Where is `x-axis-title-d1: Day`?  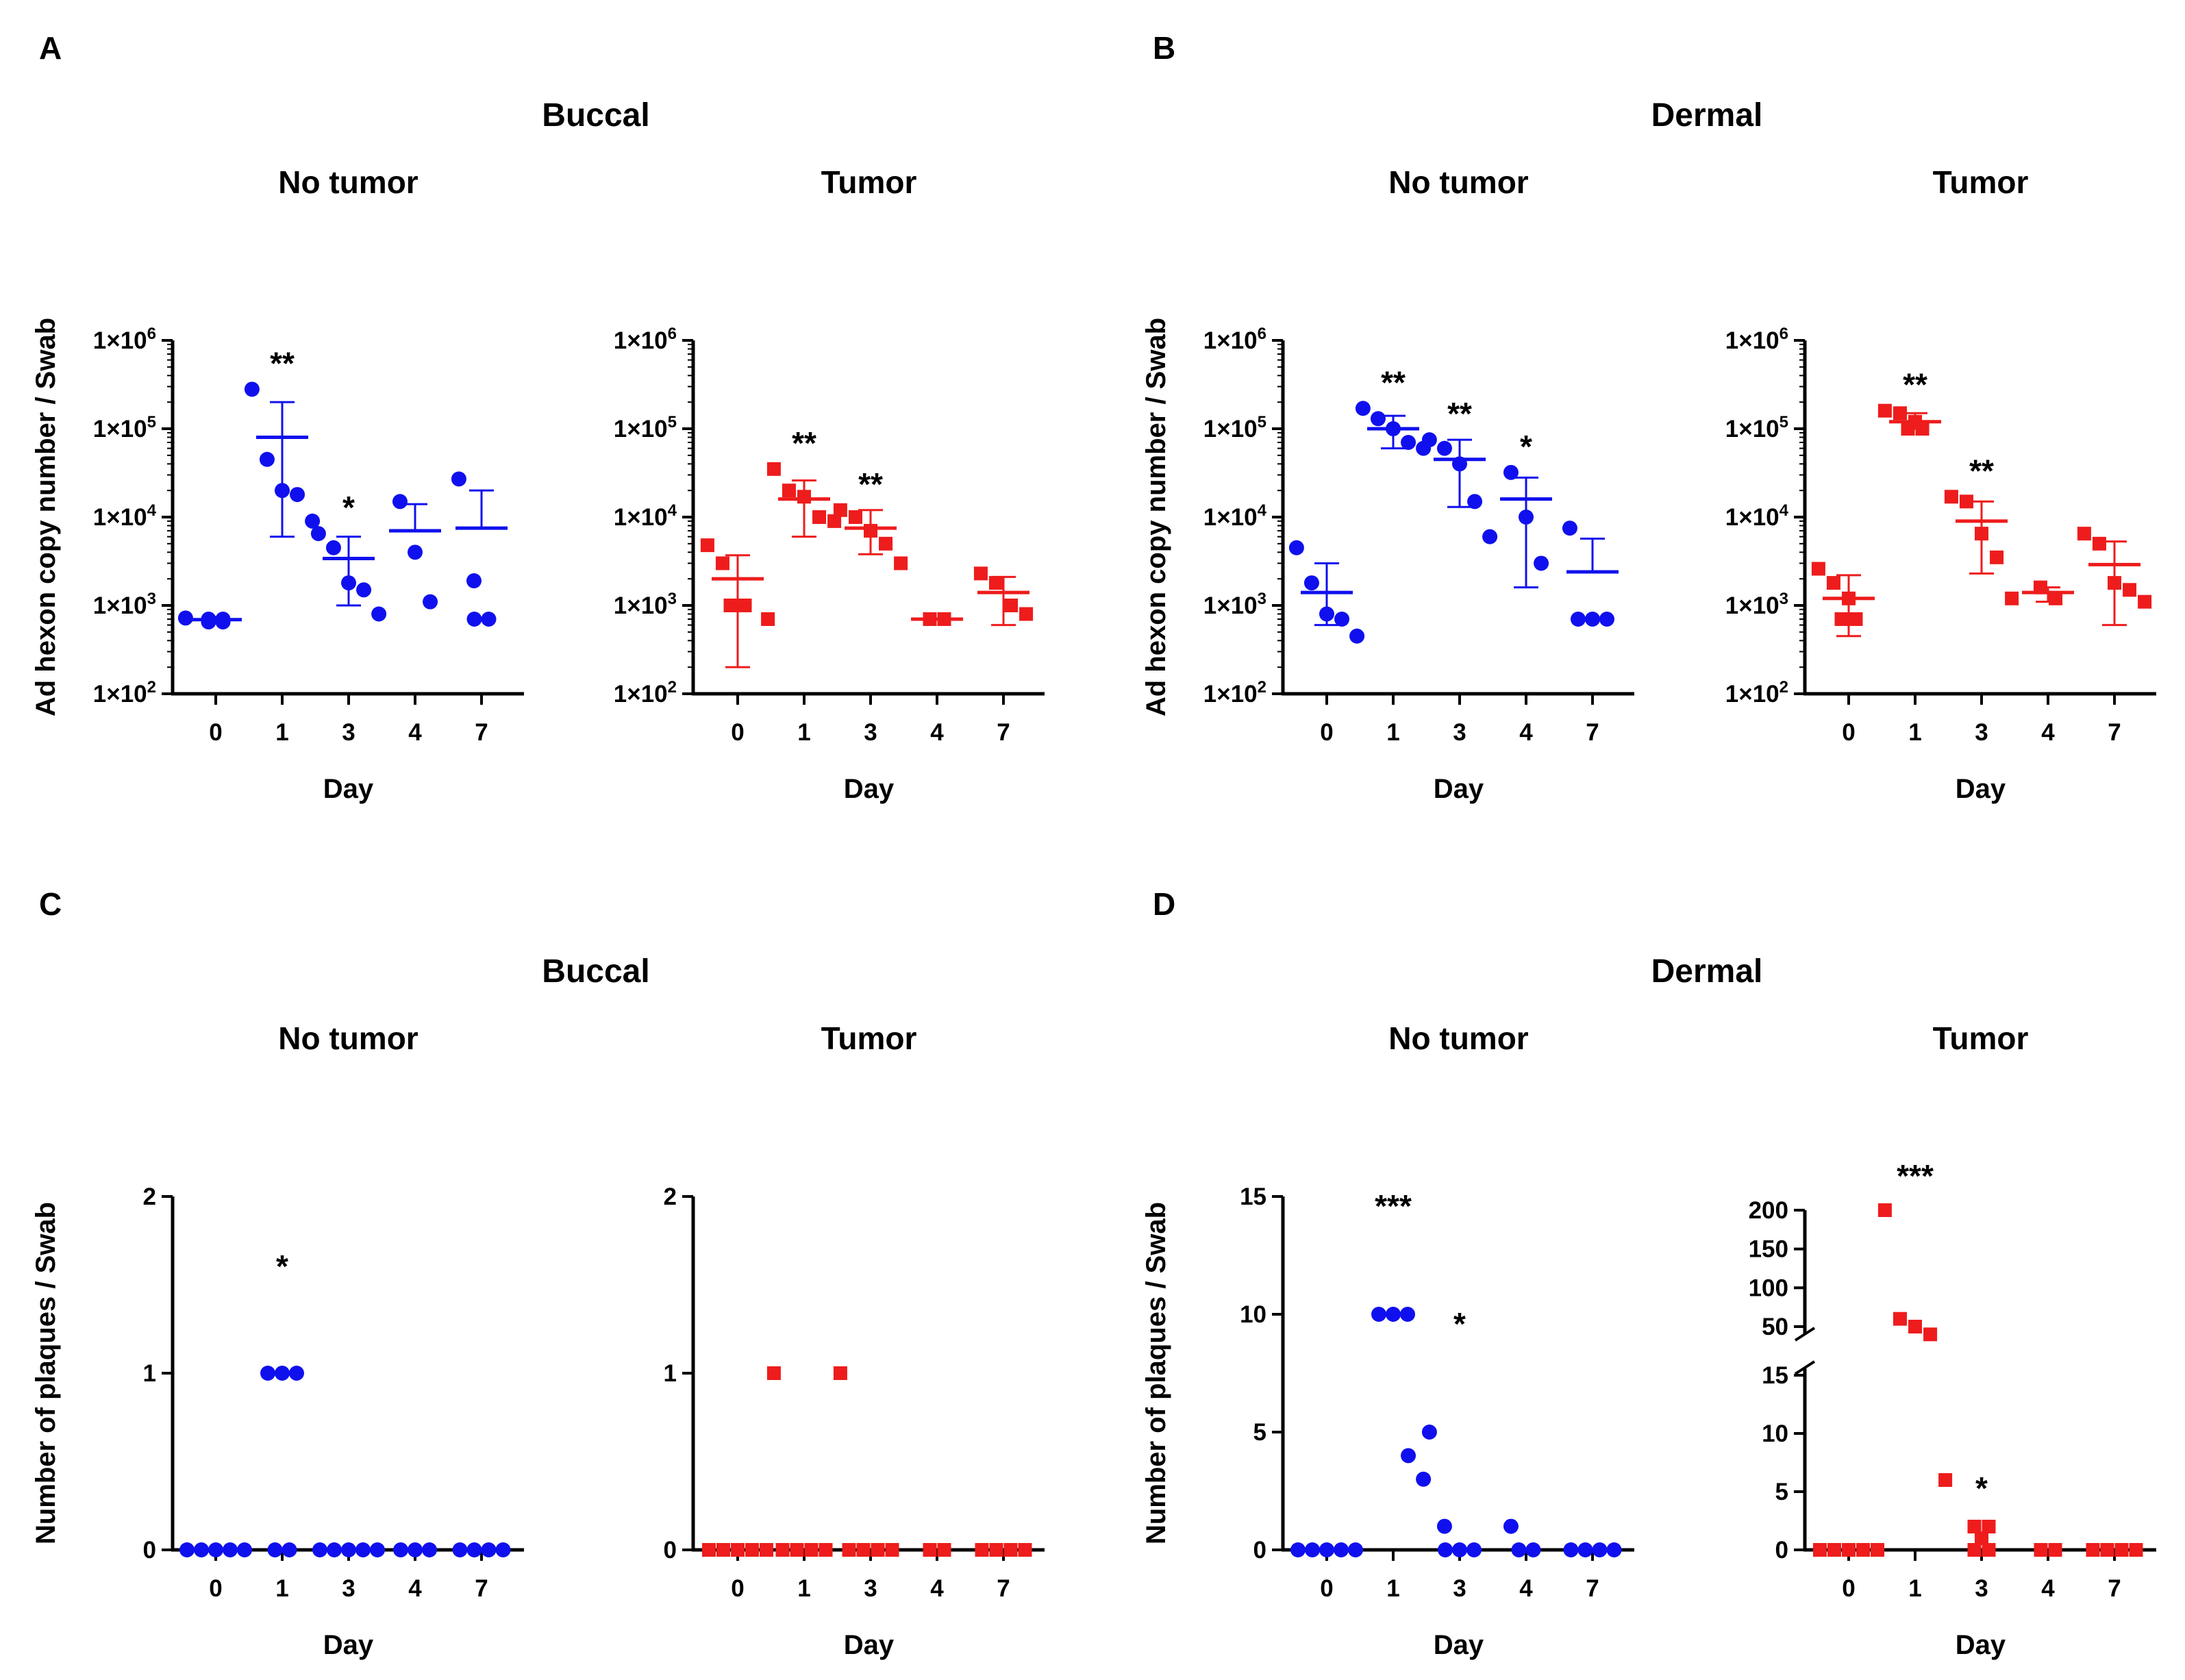
x-axis-title-d1: Day is located at coordinates (1459, 1645).